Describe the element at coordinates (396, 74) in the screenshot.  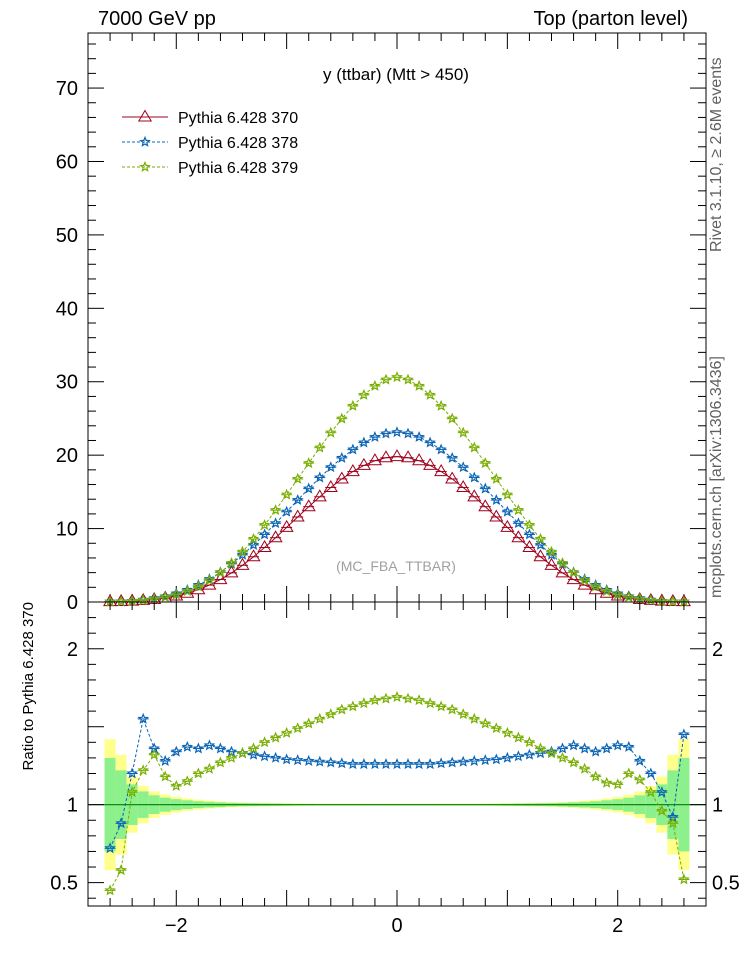
I see `plot-title: y (ttbar) (Mtt > 450)` at that location.